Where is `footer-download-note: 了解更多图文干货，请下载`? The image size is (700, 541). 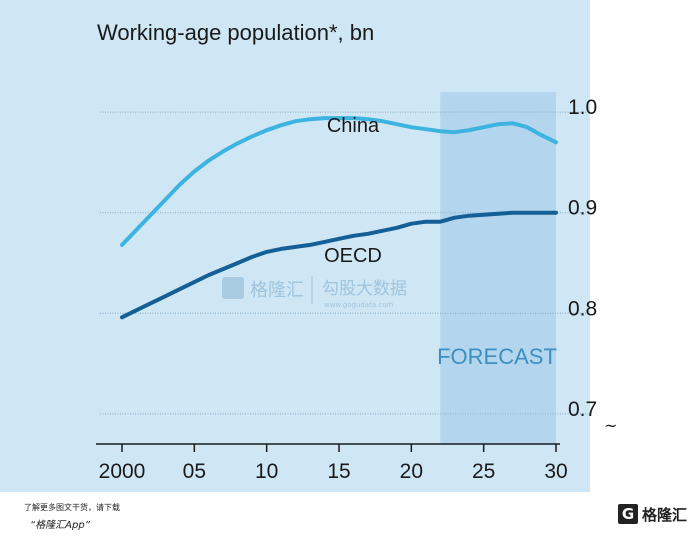 footer-download-note: 了解更多图文干货，请下载 is located at coordinates (72, 507).